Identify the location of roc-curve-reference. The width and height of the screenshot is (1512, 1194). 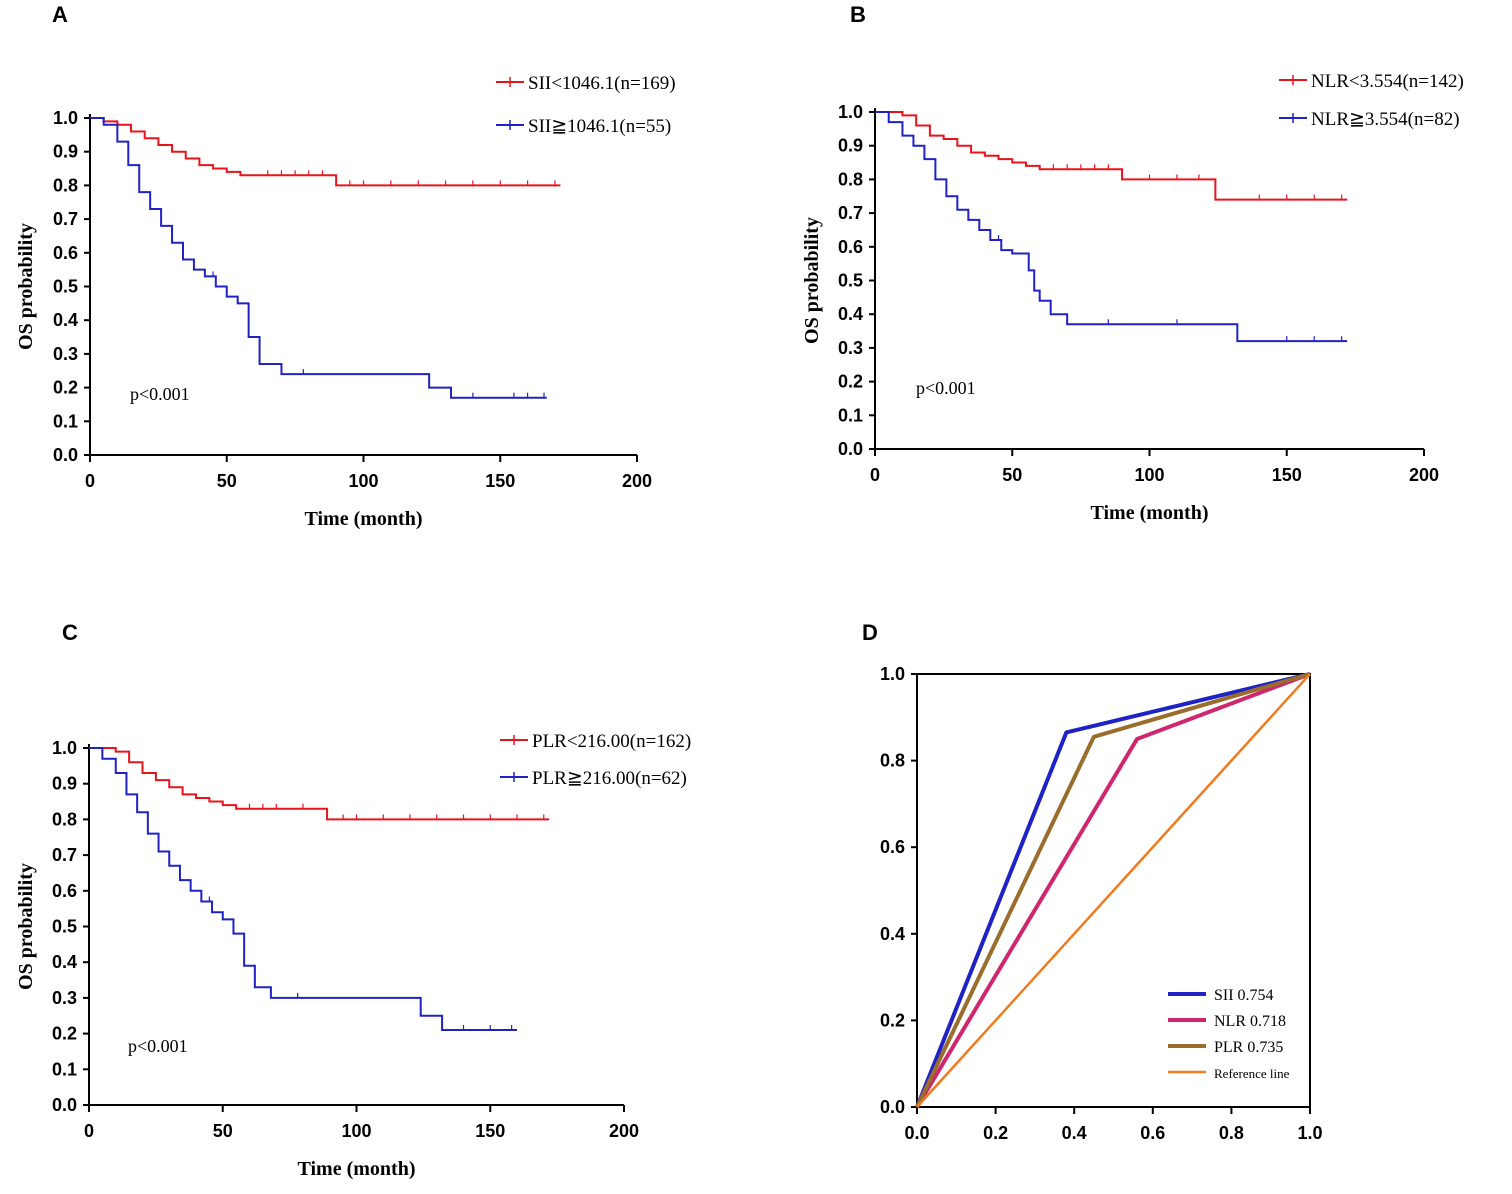
(1113, 890).